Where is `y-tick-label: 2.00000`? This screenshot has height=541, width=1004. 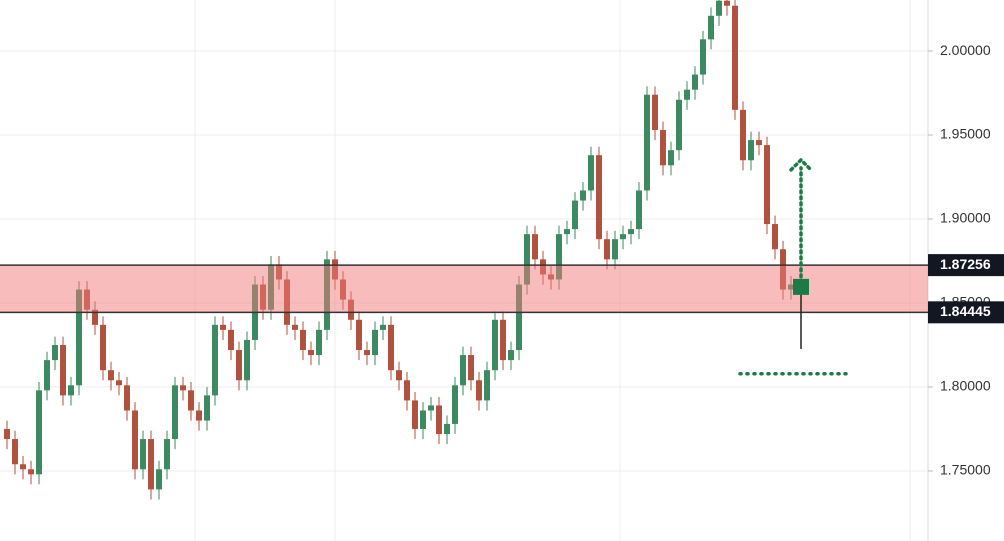
y-tick-label: 2.00000 is located at coordinates (965, 50).